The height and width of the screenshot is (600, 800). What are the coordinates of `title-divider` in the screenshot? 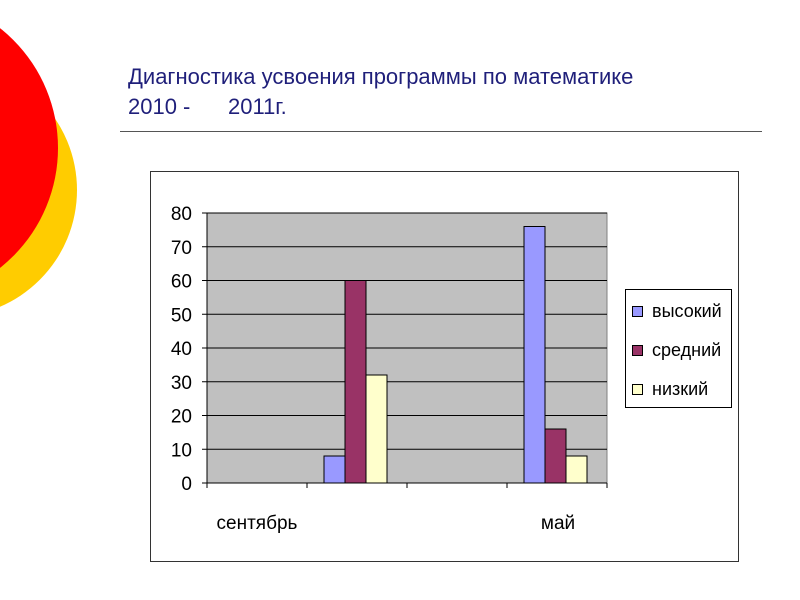 It's located at (441, 131).